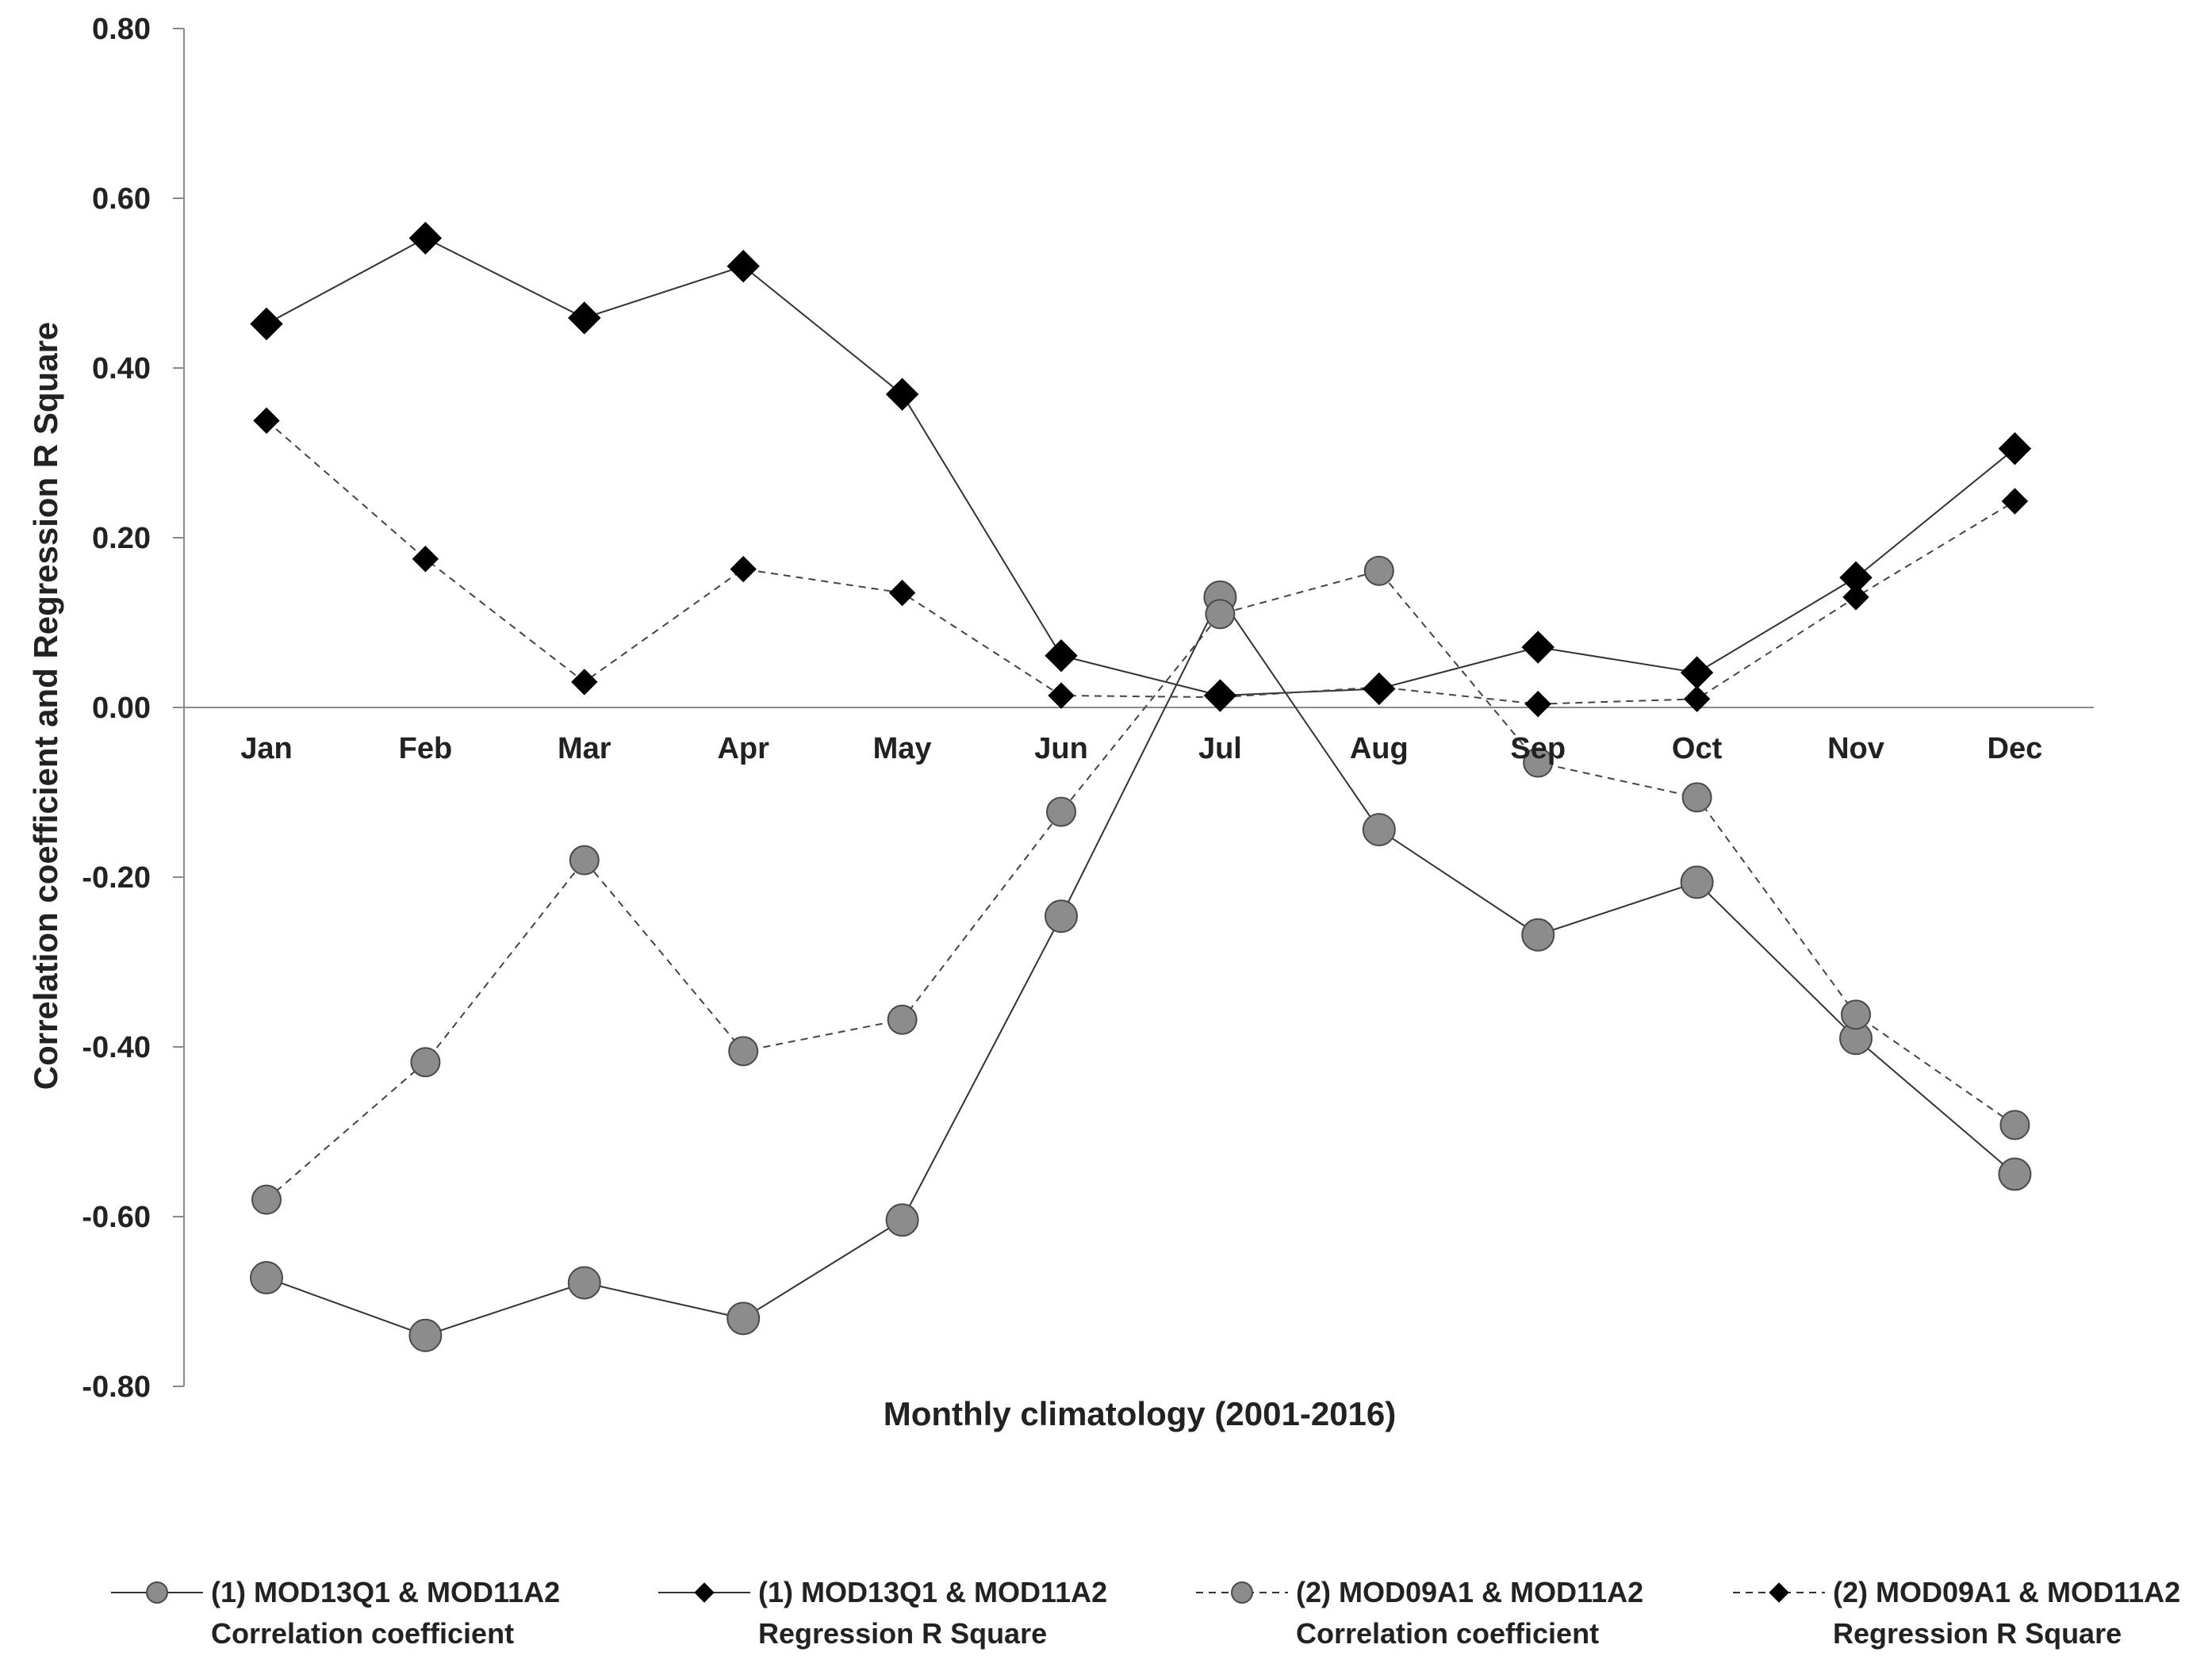 The image size is (2212, 1679). I want to click on x-tick-label: Jun, so click(1061, 748).